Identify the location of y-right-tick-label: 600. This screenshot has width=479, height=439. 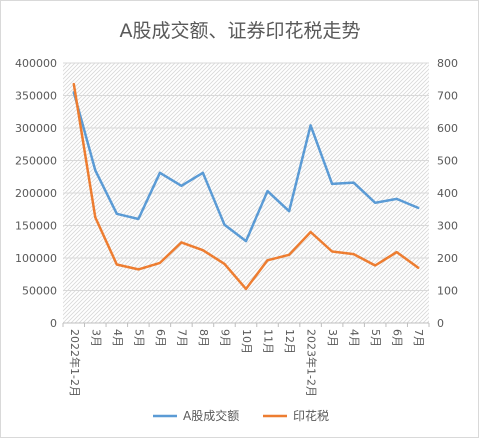
(447, 128).